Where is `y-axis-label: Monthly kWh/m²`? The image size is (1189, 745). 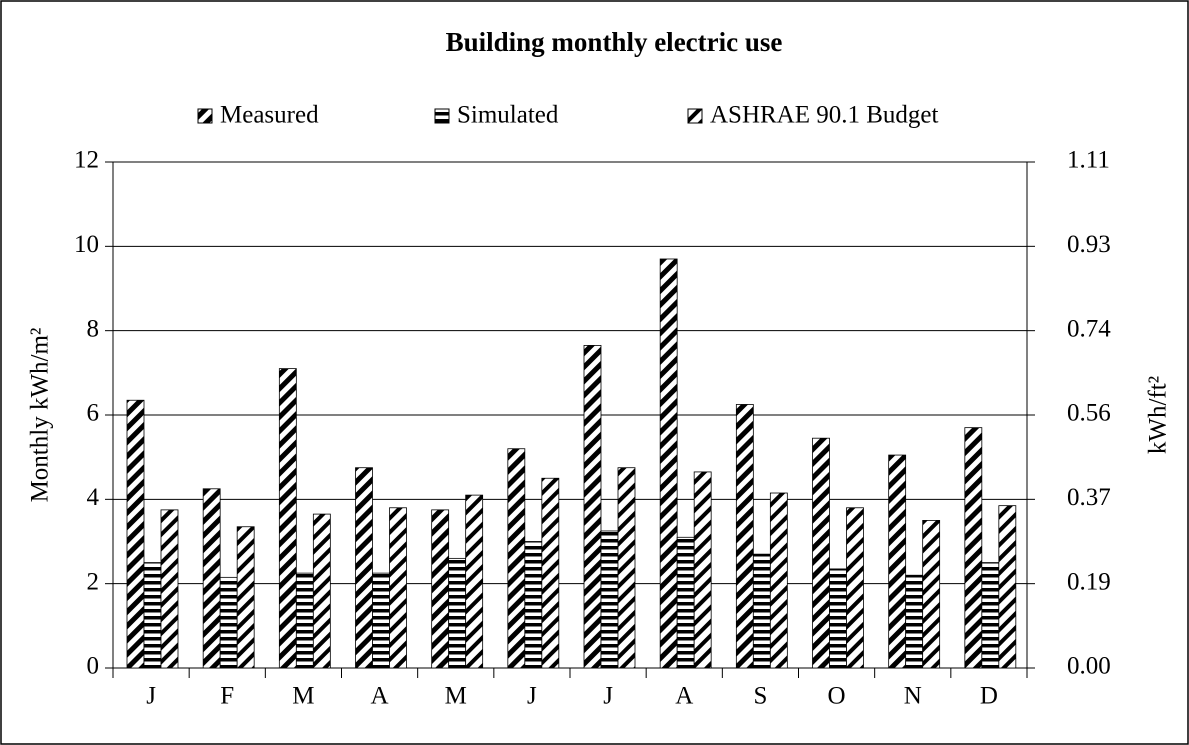
y-axis-label: Monthly kWh/m² is located at coordinates (40, 415).